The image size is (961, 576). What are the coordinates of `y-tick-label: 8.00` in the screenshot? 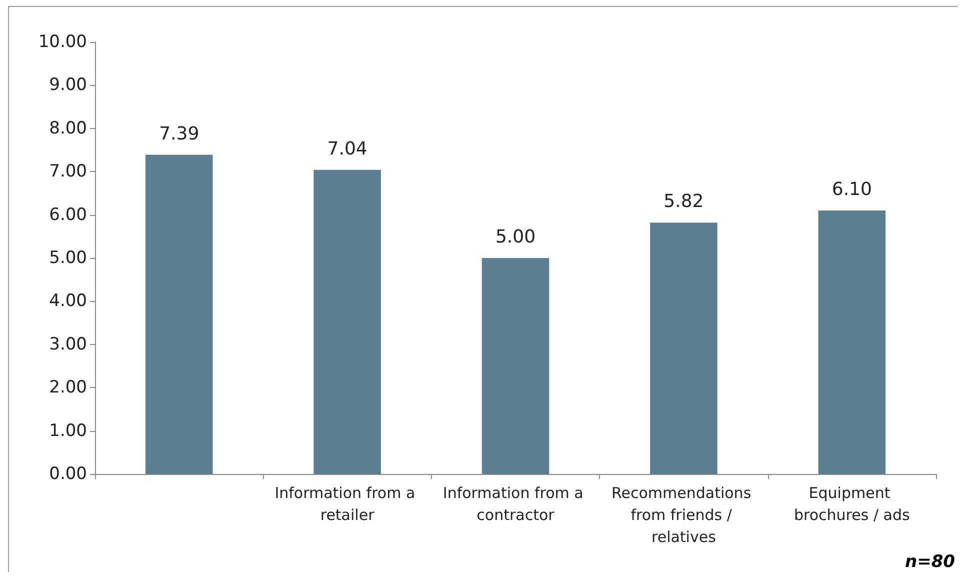 It's located at (68, 128).